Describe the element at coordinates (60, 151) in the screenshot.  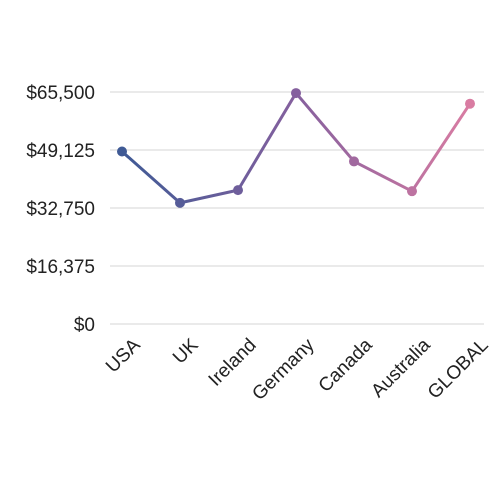
I see `y-tick-label: $49,125` at that location.